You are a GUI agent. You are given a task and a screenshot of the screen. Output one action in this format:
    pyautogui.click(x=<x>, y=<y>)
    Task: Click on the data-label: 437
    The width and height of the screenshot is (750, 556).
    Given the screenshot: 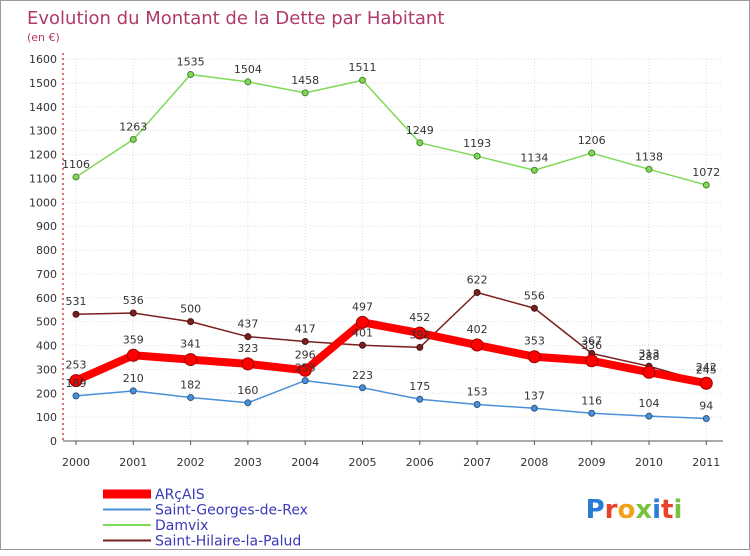 What is the action you would take?
    pyautogui.click(x=247, y=324)
    